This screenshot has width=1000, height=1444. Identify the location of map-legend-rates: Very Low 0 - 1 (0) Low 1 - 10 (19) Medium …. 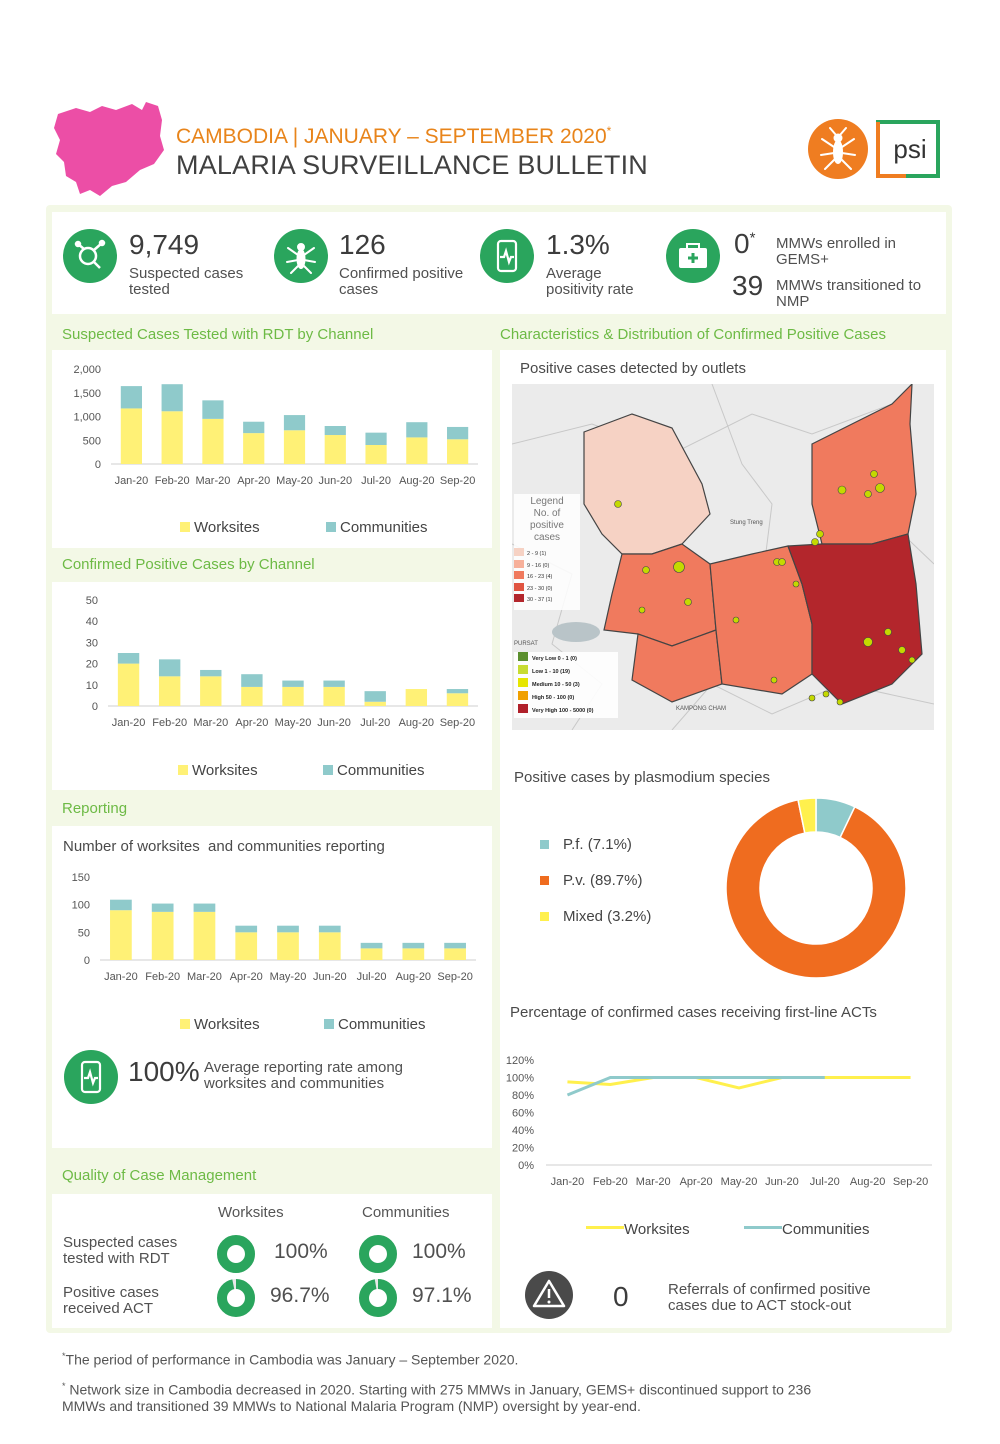
(566, 685).